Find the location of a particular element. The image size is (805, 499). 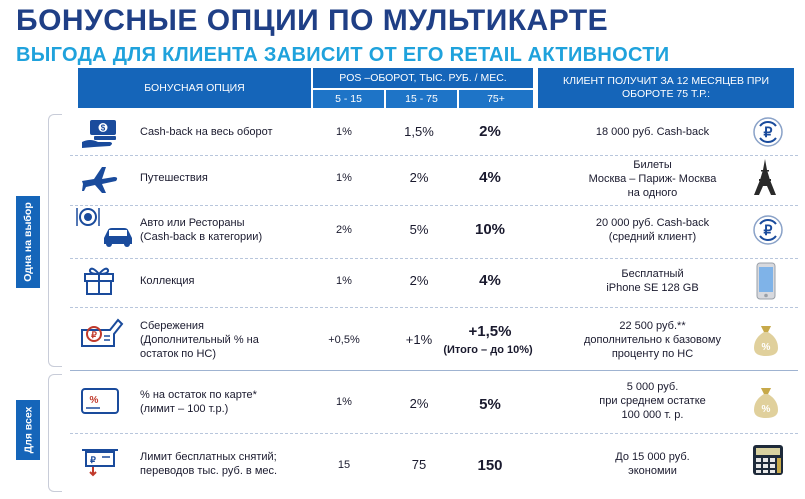

calculator-icon is located at coordinates (768, 460).